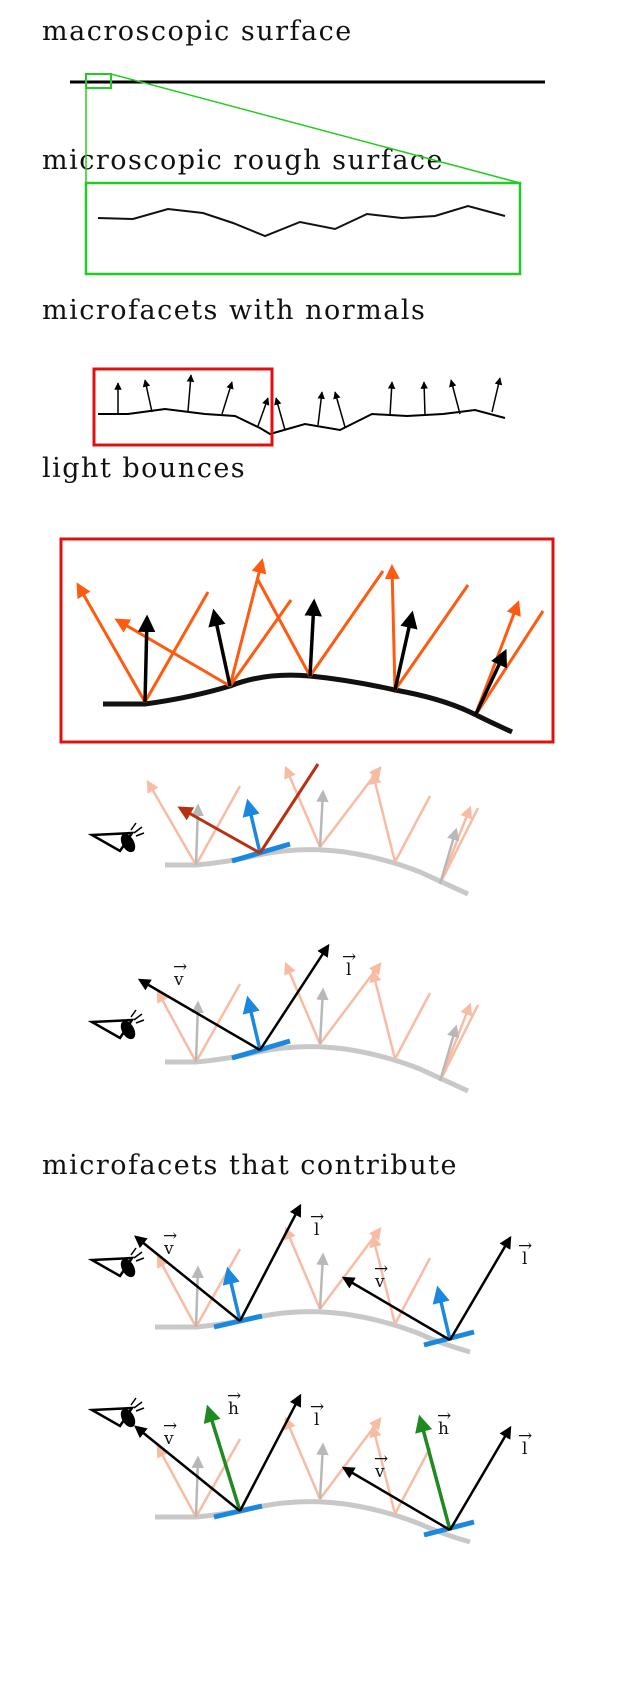 This screenshot has width=624, height=1701. I want to click on highlight-box-large, so click(307, 640).